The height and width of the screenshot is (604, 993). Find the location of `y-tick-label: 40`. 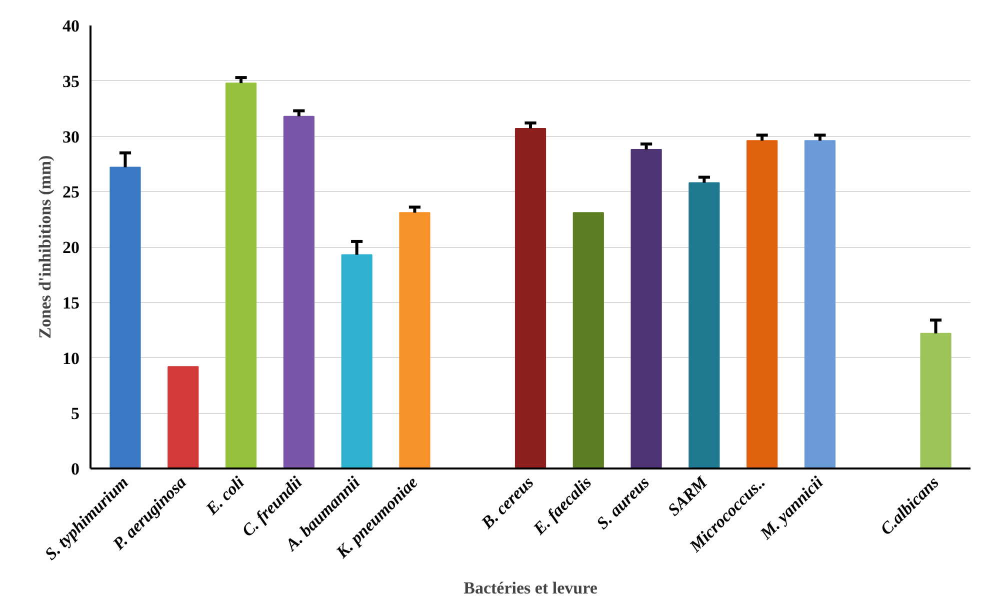

y-tick-label: 40 is located at coordinates (71, 26).